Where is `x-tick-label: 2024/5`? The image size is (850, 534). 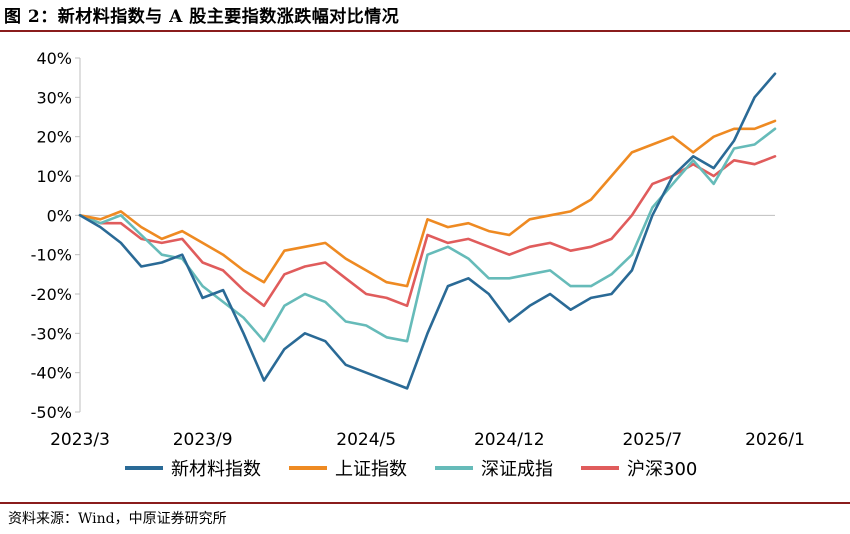
x-tick-label: 2024/5 is located at coordinates (366, 440).